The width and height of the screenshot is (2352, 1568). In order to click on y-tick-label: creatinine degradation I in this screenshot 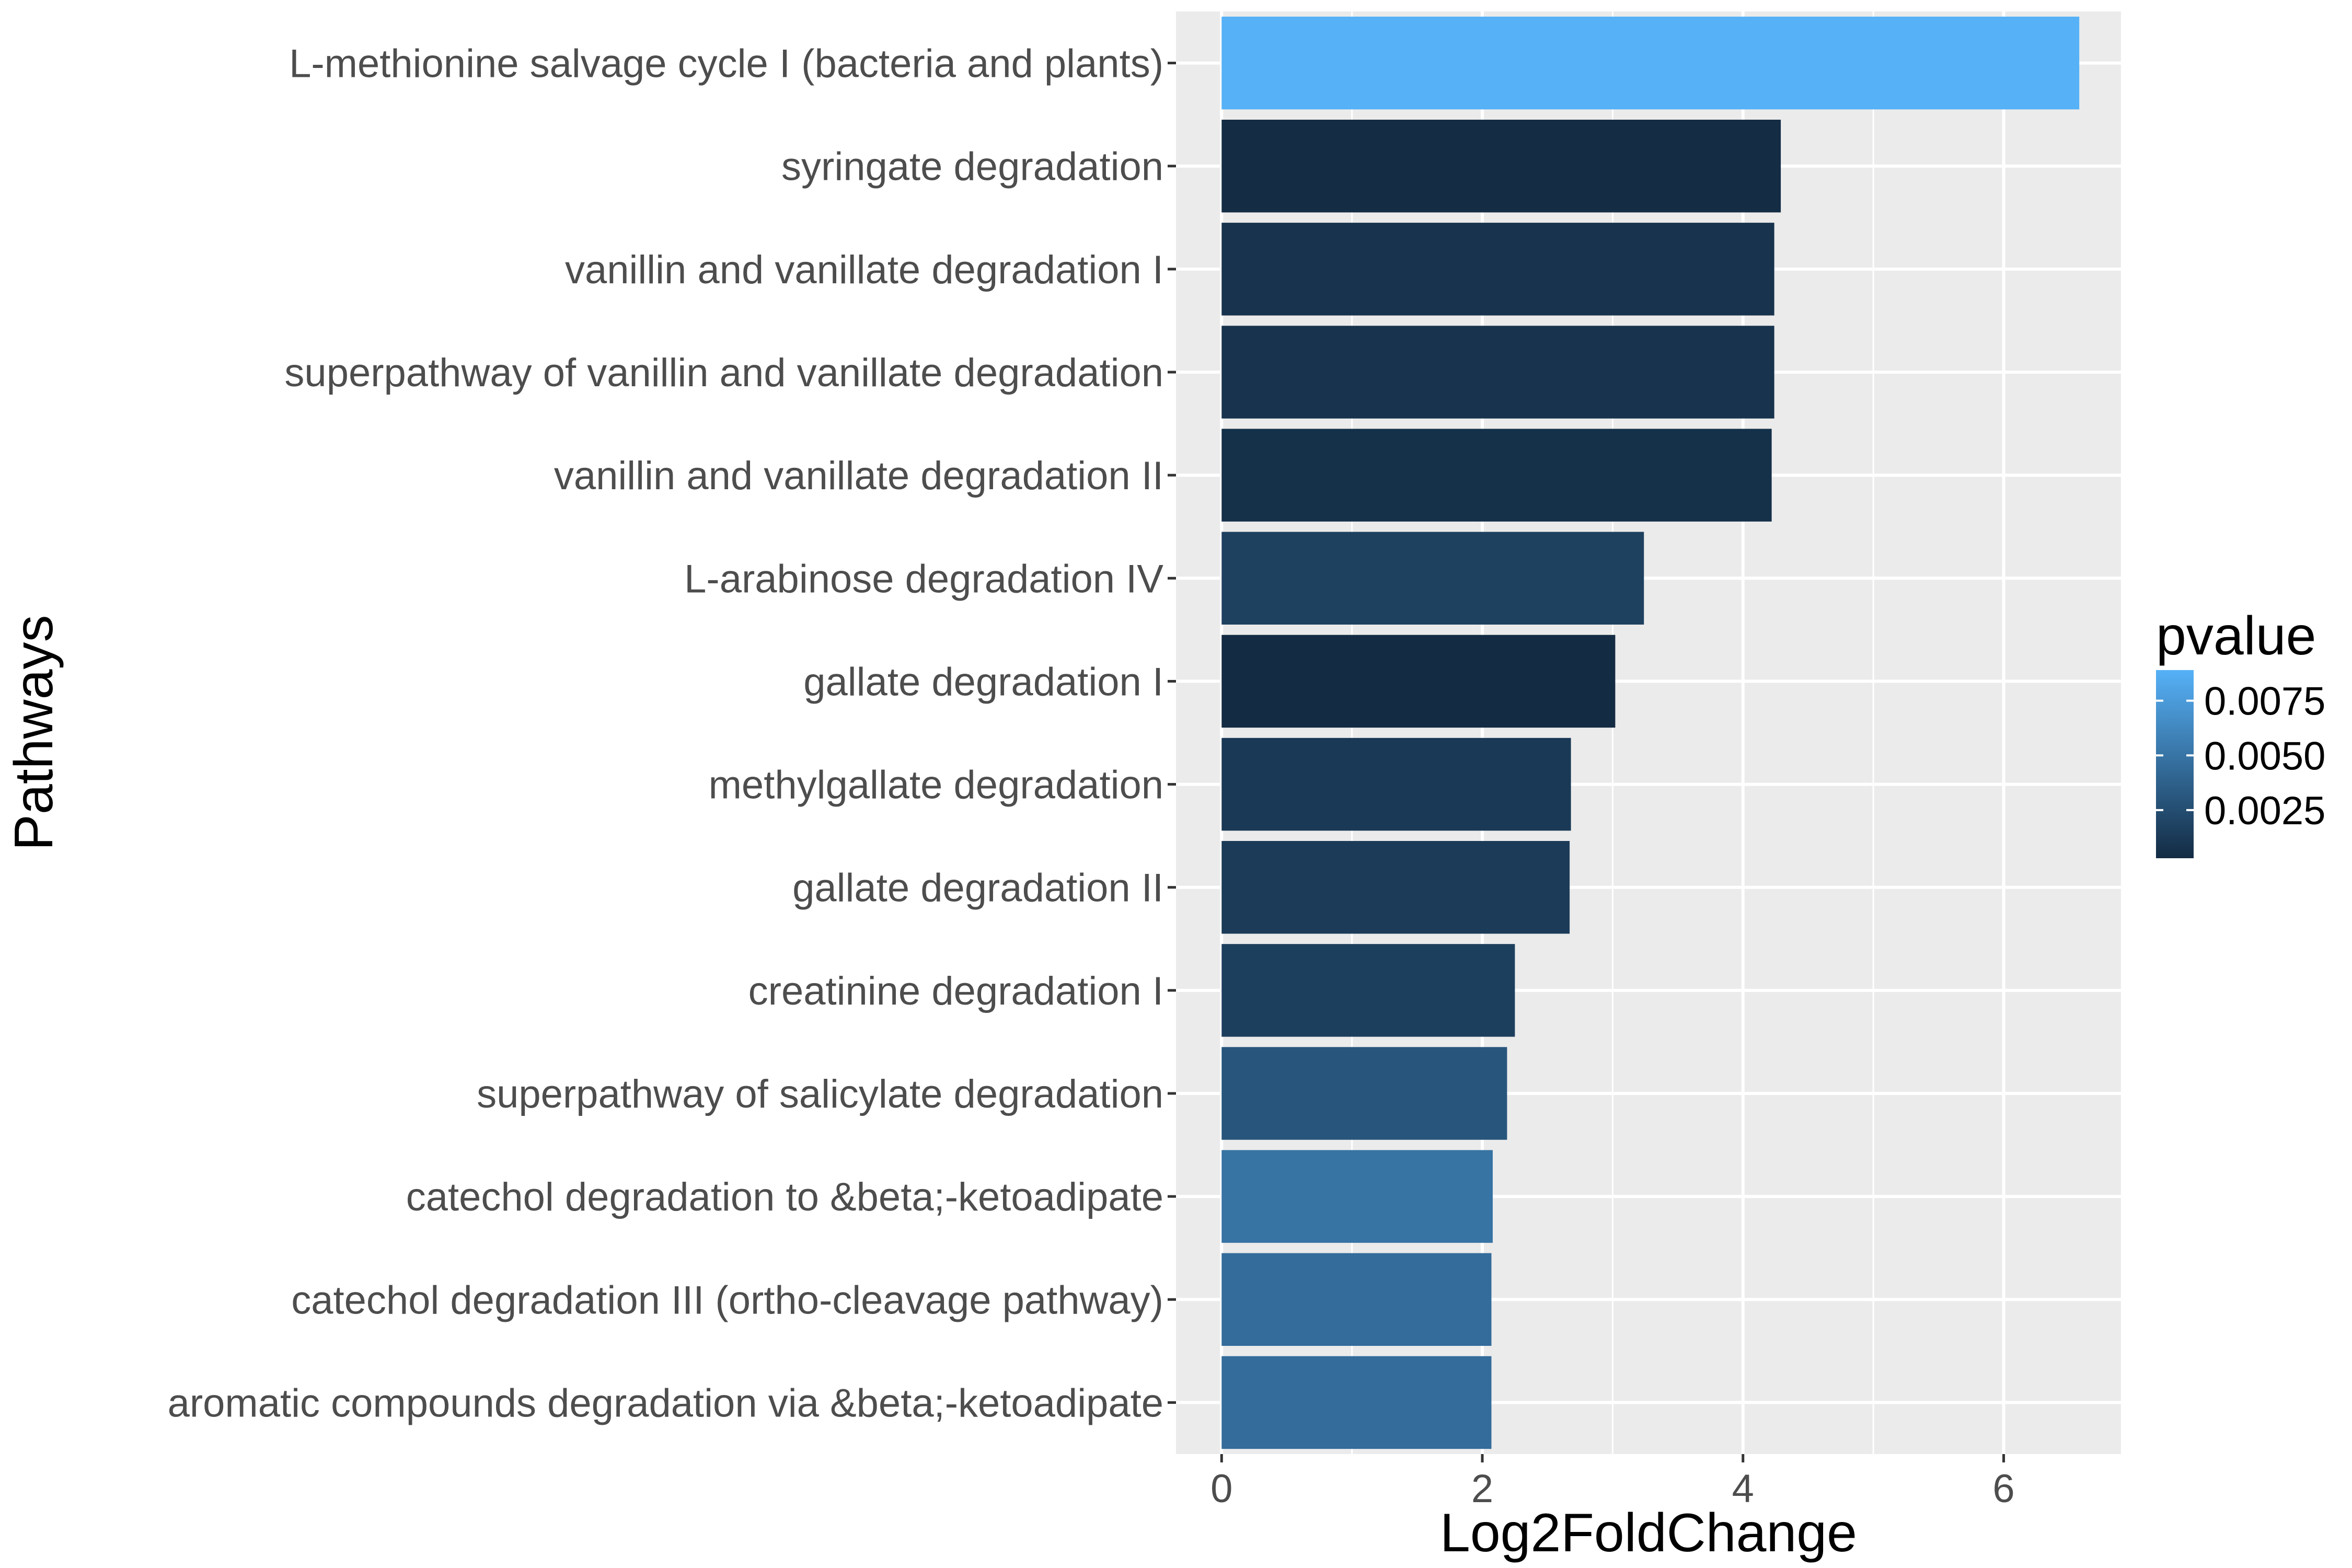, I will do `click(955, 991)`.